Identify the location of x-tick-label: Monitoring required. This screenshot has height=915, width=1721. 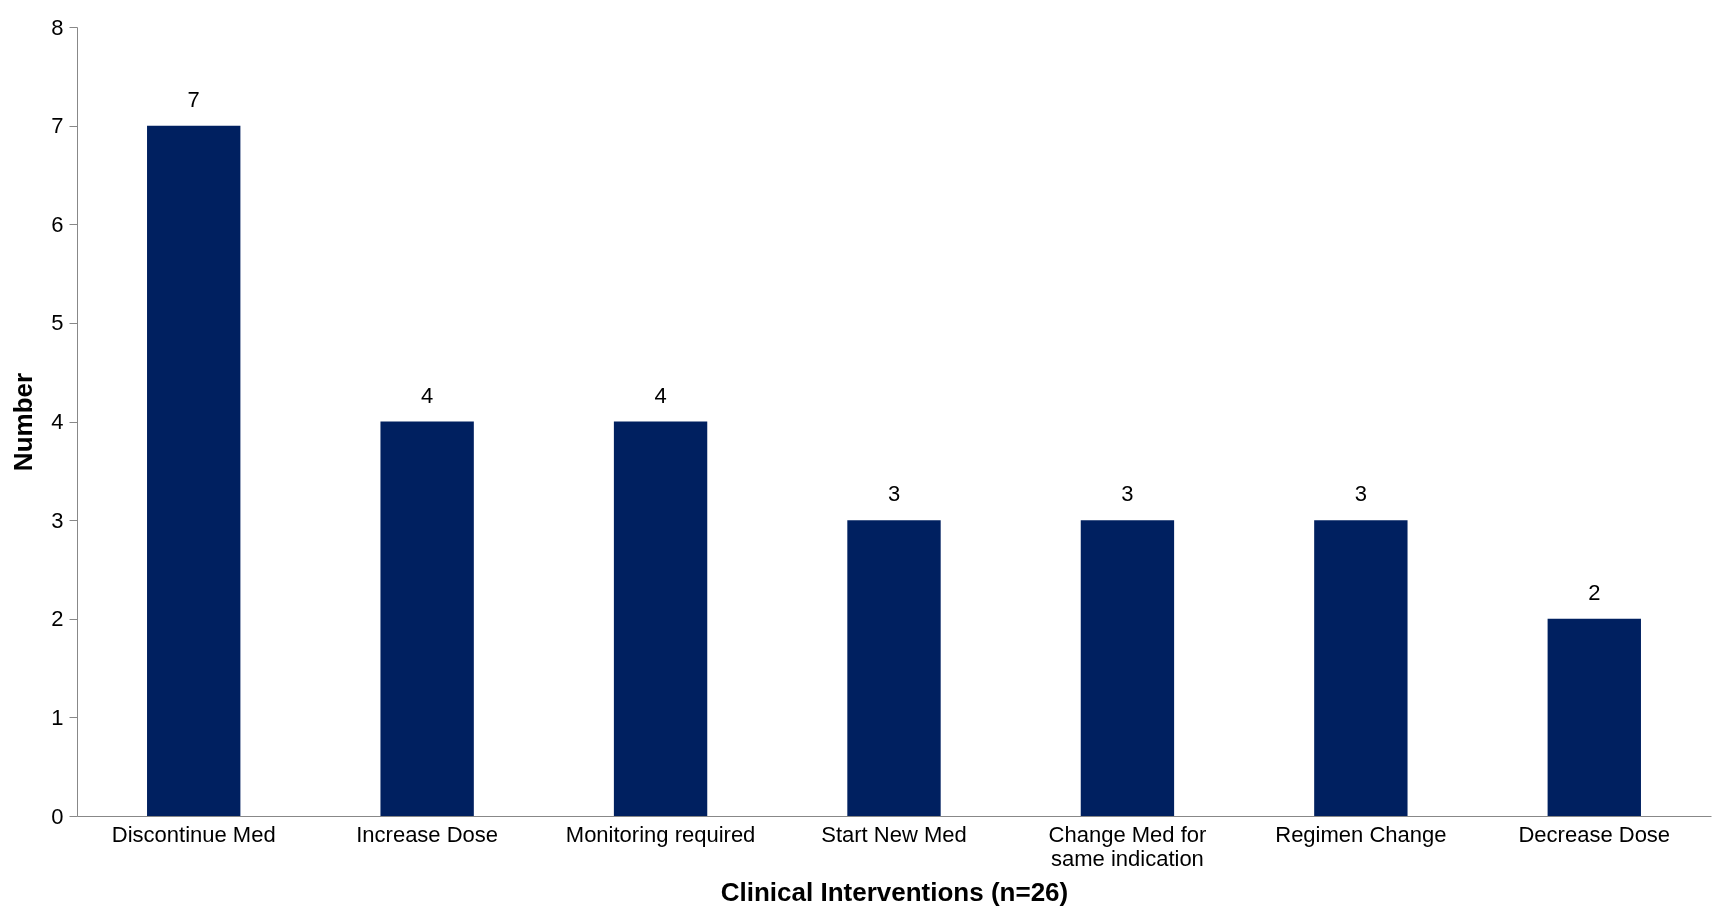
(660, 834).